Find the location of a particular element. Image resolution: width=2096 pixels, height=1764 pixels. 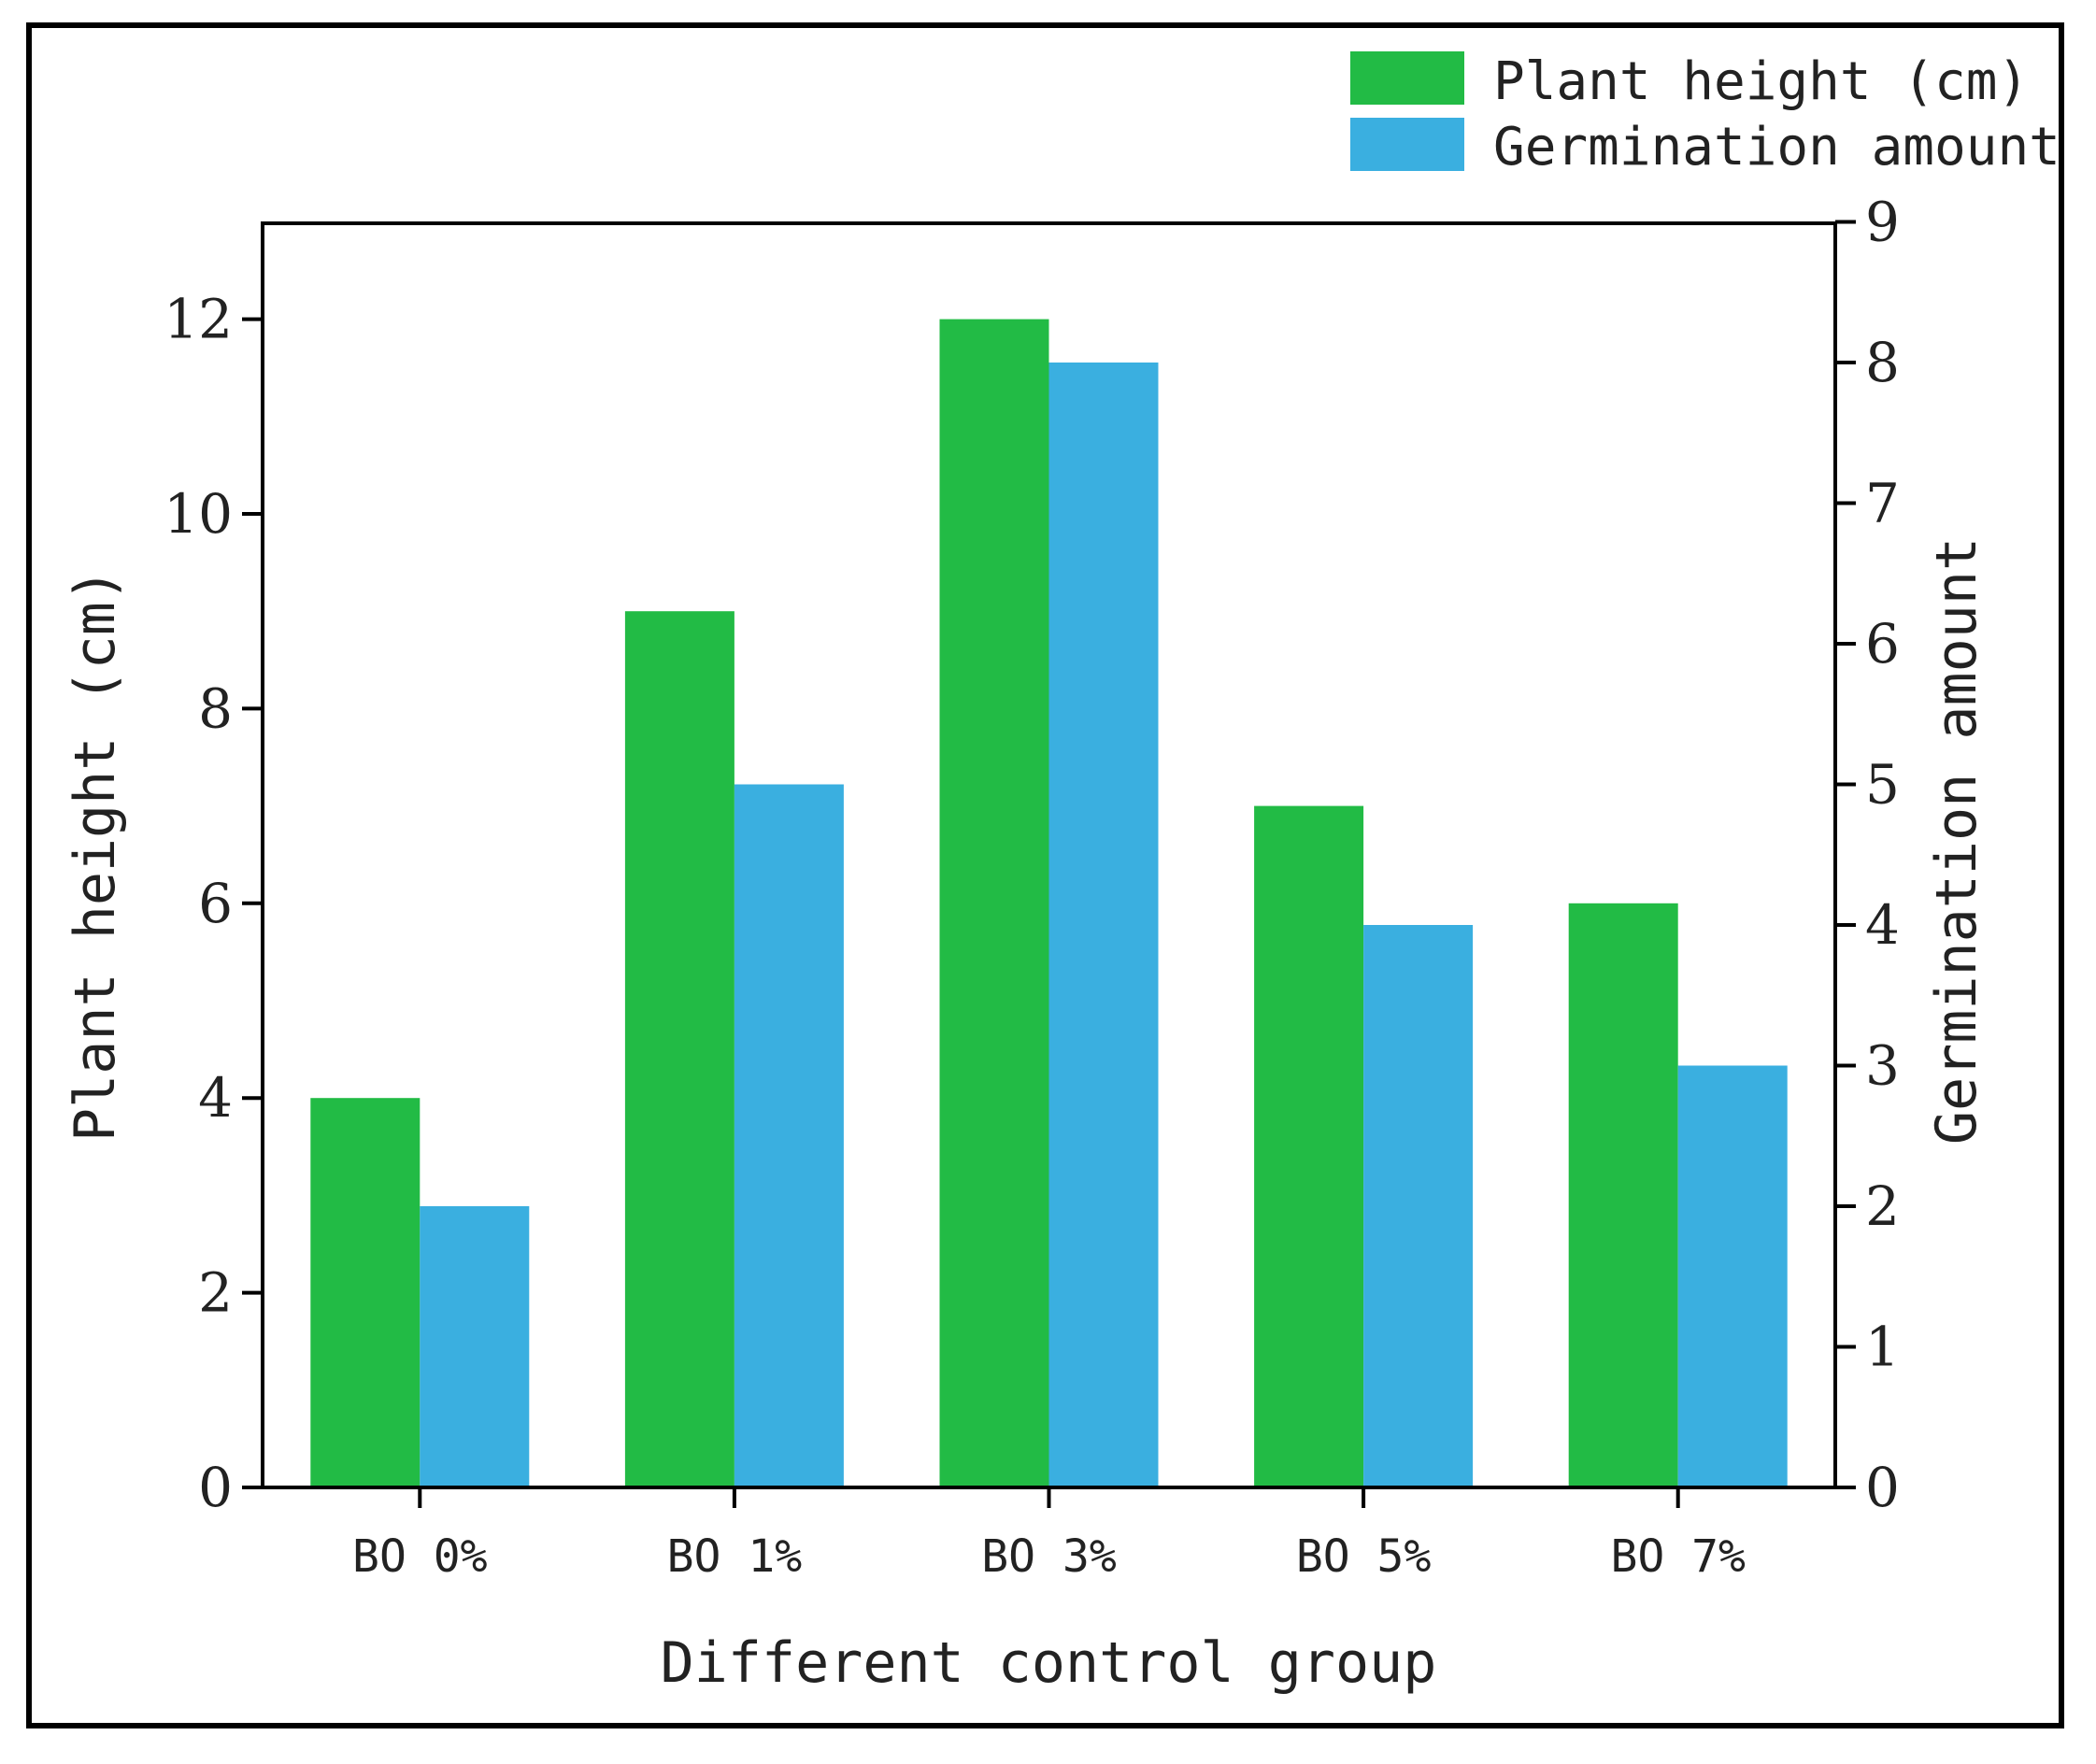

y-right-tick-label: 7 is located at coordinates (1882, 503).